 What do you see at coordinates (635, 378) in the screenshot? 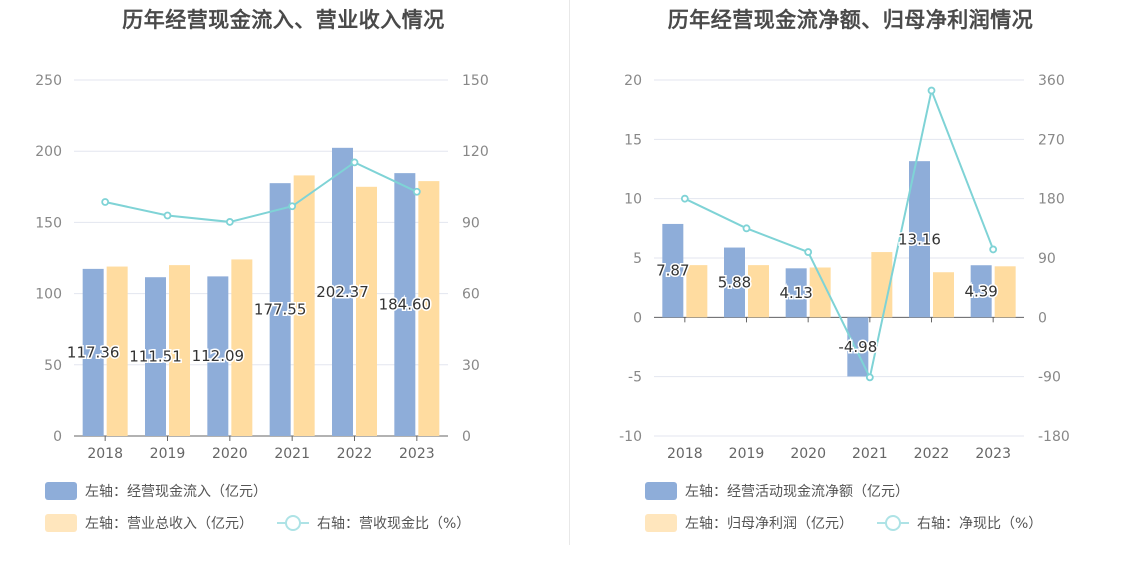
I see `y-tick-label-left: -5` at bounding box center [635, 378].